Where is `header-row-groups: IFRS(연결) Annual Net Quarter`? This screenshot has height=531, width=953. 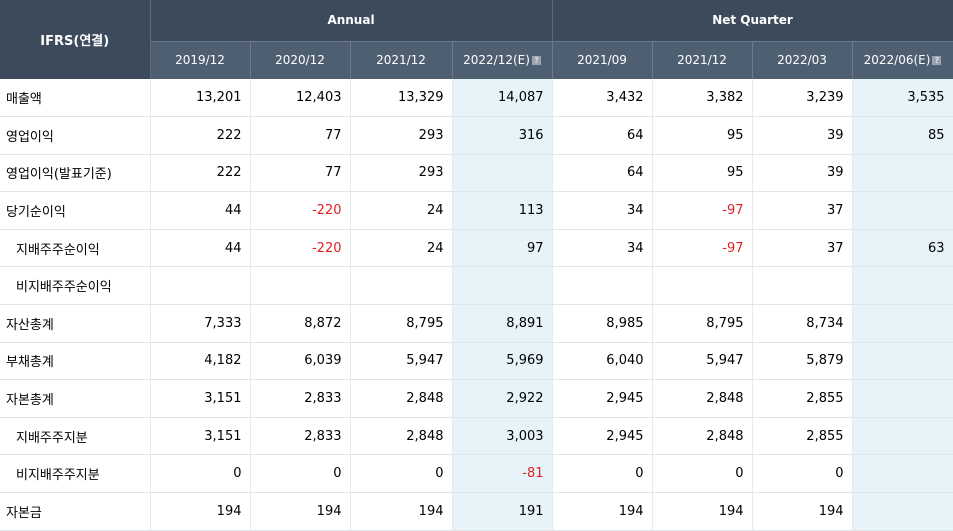 header-row-groups: IFRS(연결) Annual Net Quarter is located at coordinates (476, 39).